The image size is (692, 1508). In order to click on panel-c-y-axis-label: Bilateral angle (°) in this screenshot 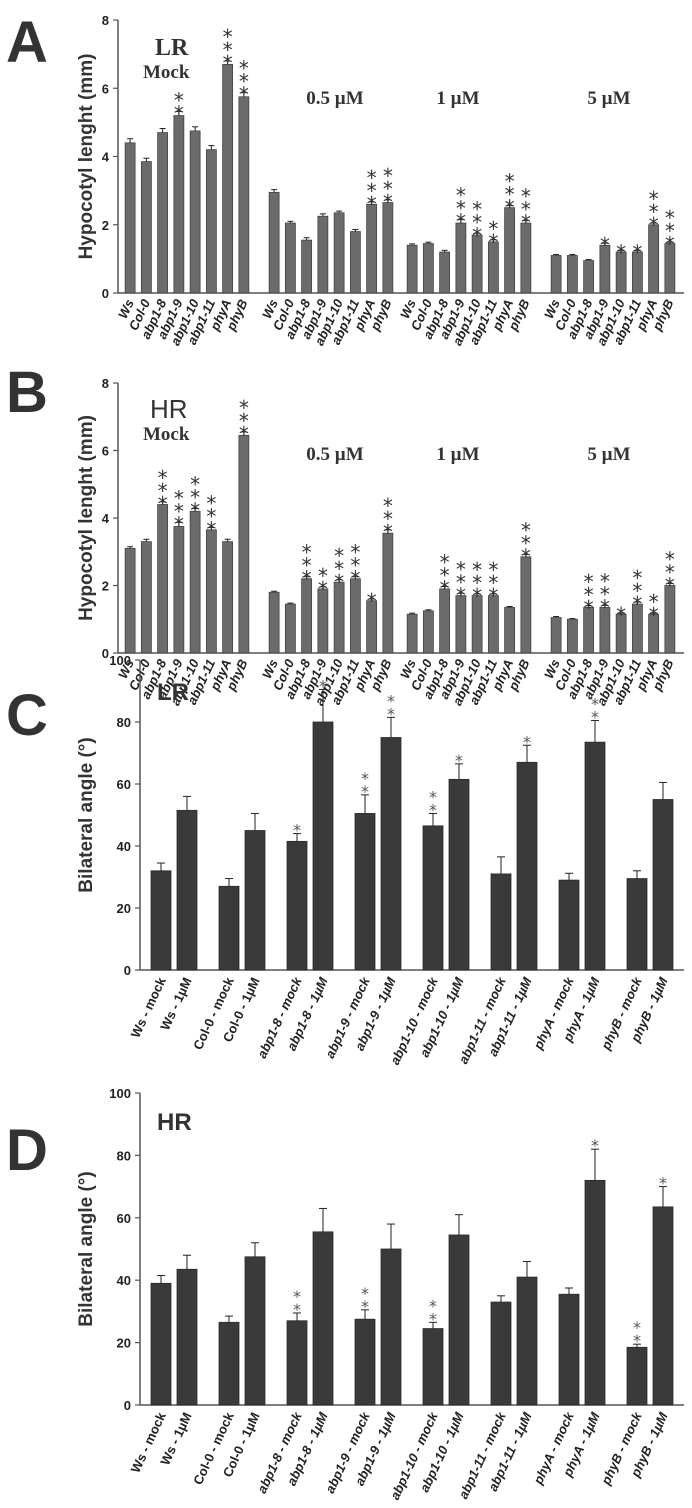, I will do `click(86, 814)`.